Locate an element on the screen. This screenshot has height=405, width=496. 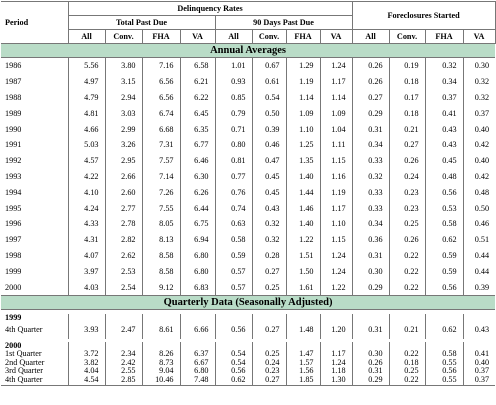
value-cell: 0.67 is located at coordinates (268, 65).